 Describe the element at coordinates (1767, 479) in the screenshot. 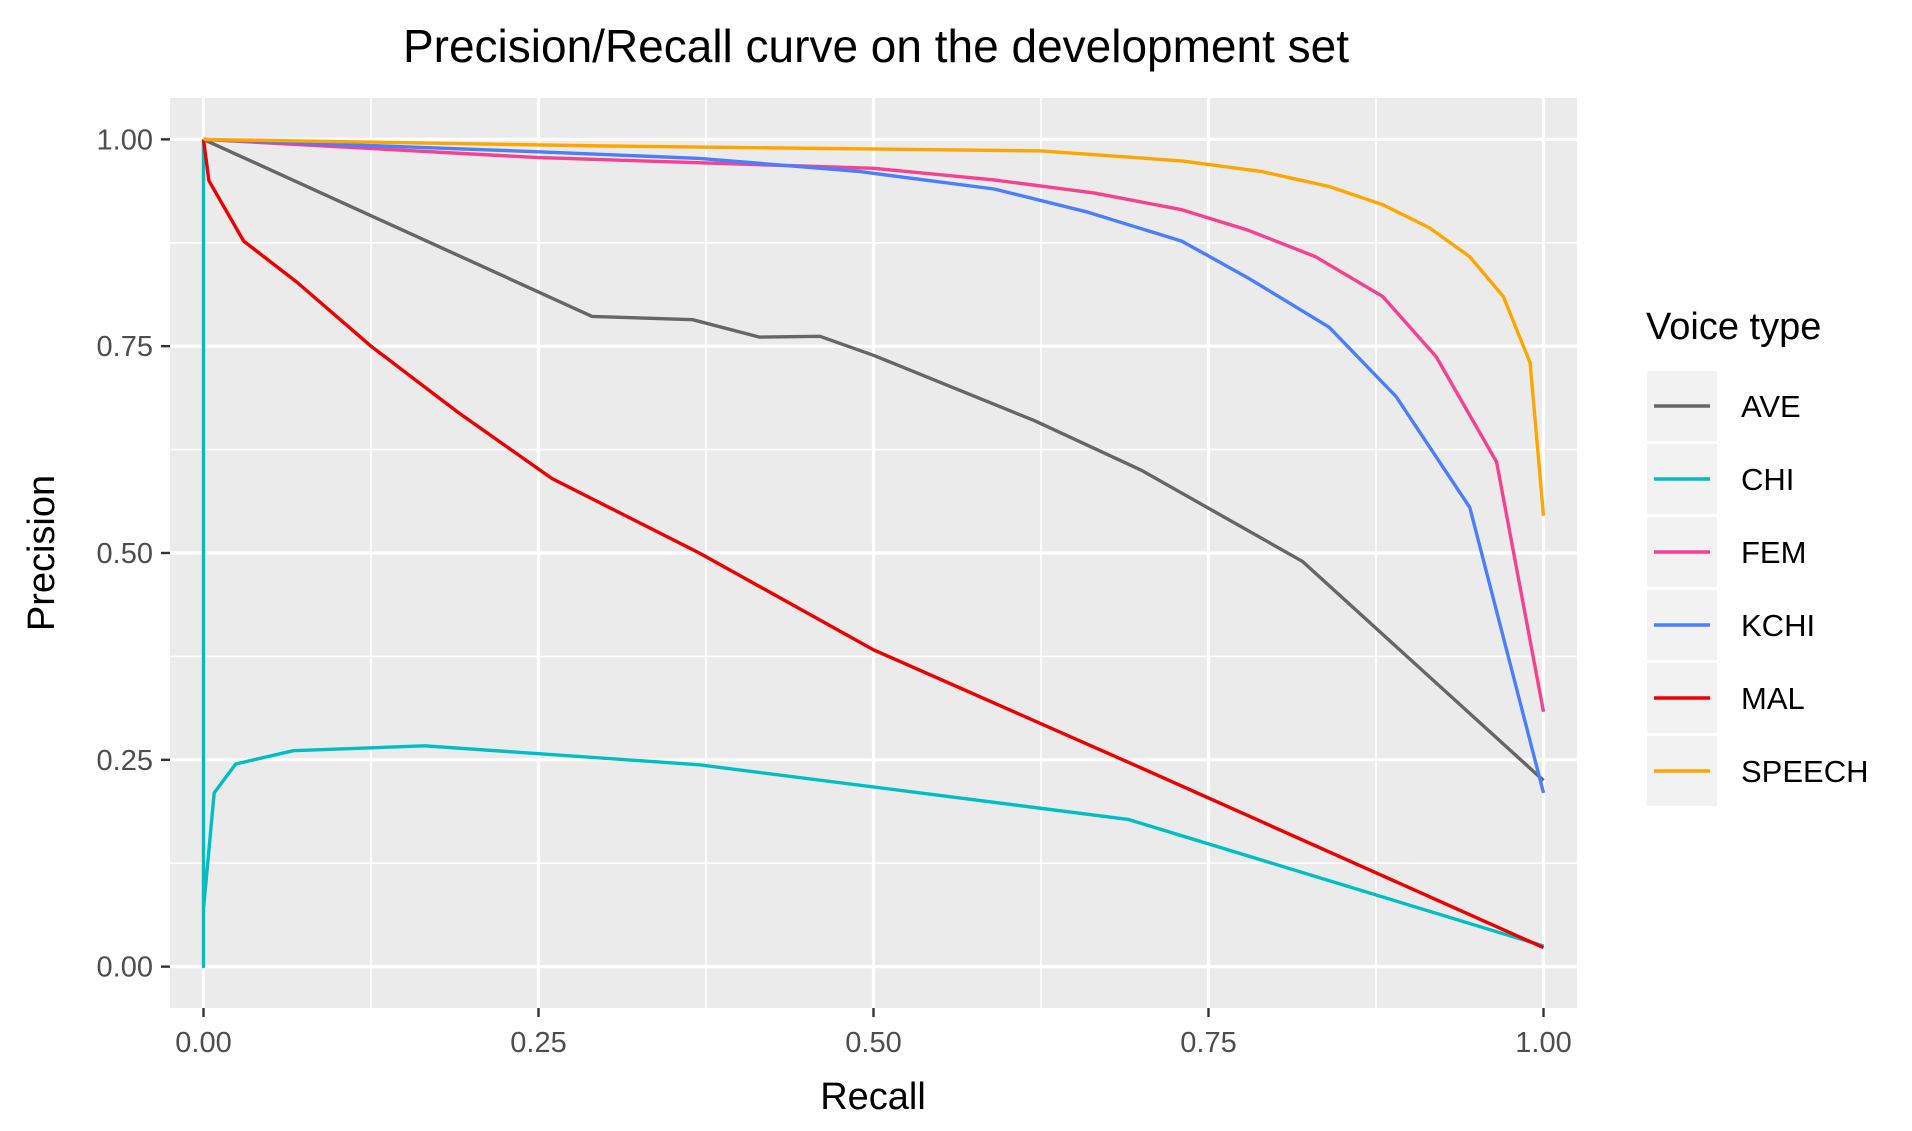

I see `legend-label-chi: CHI` at that location.